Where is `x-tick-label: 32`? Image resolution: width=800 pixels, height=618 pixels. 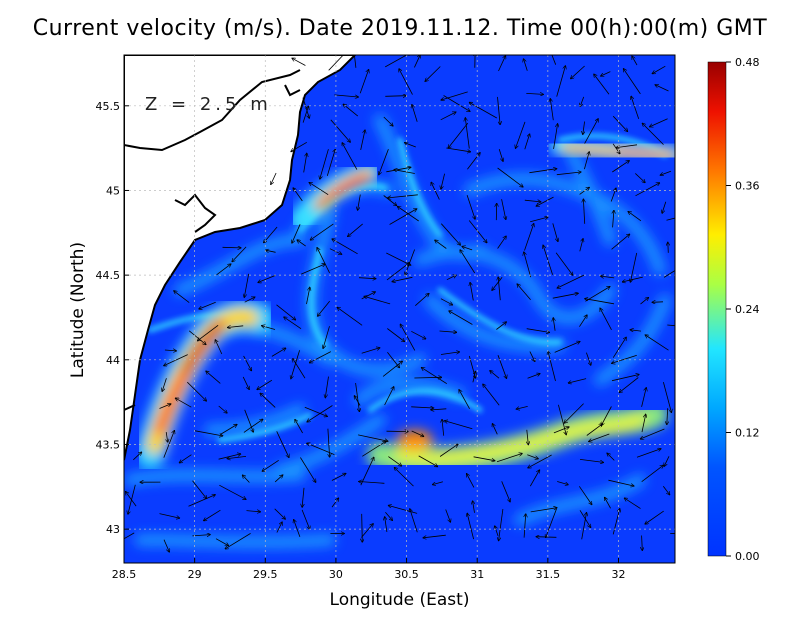
x-tick-label: 32 is located at coordinates (618, 574).